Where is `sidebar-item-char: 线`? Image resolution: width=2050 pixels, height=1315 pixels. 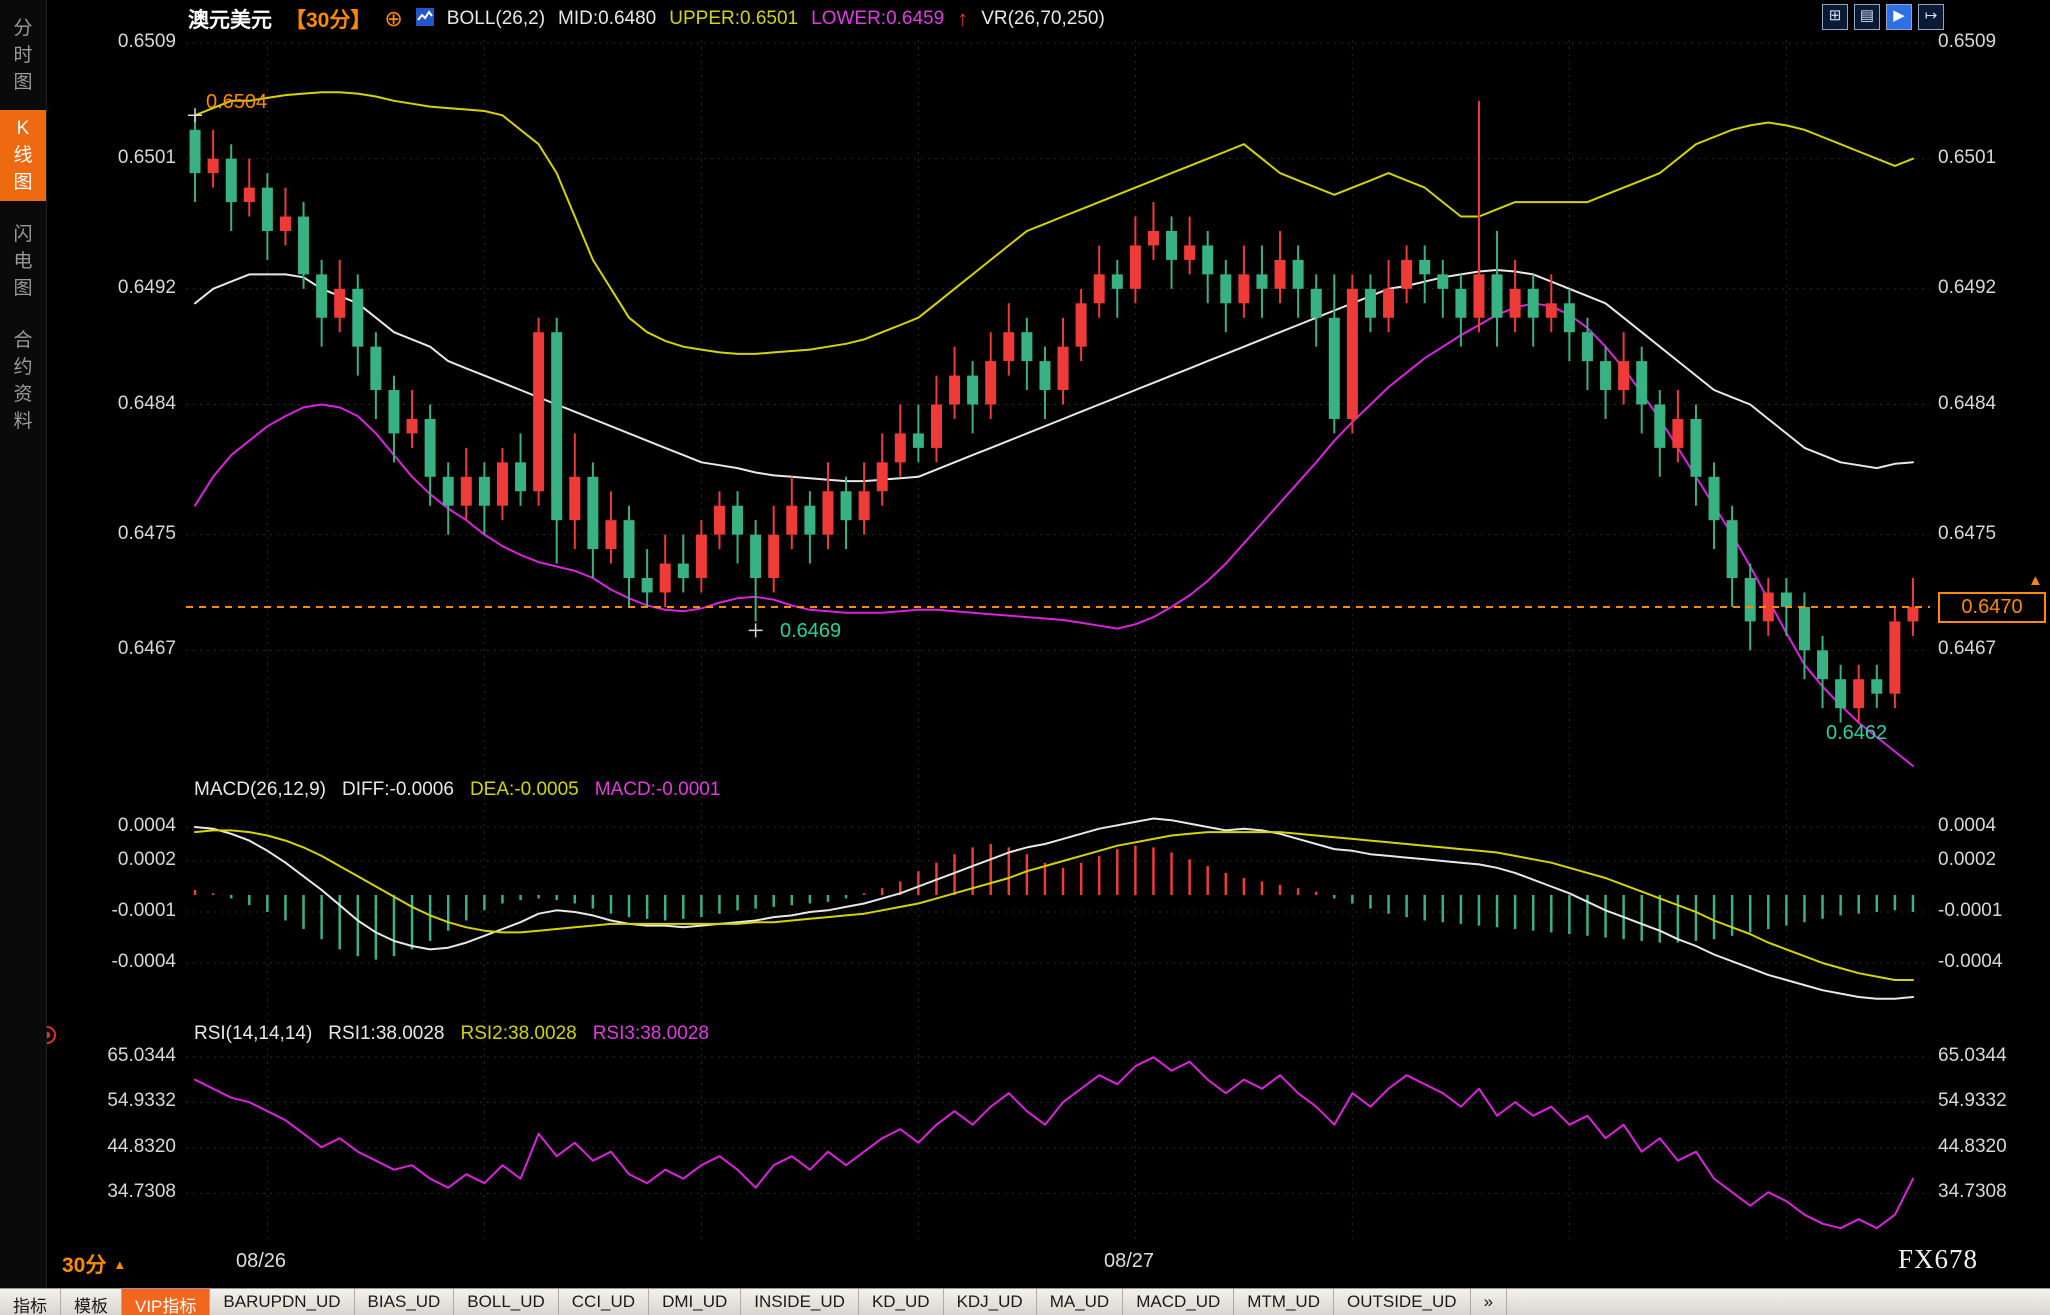 sidebar-item-char: 线 is located at coordinates (23, 155).